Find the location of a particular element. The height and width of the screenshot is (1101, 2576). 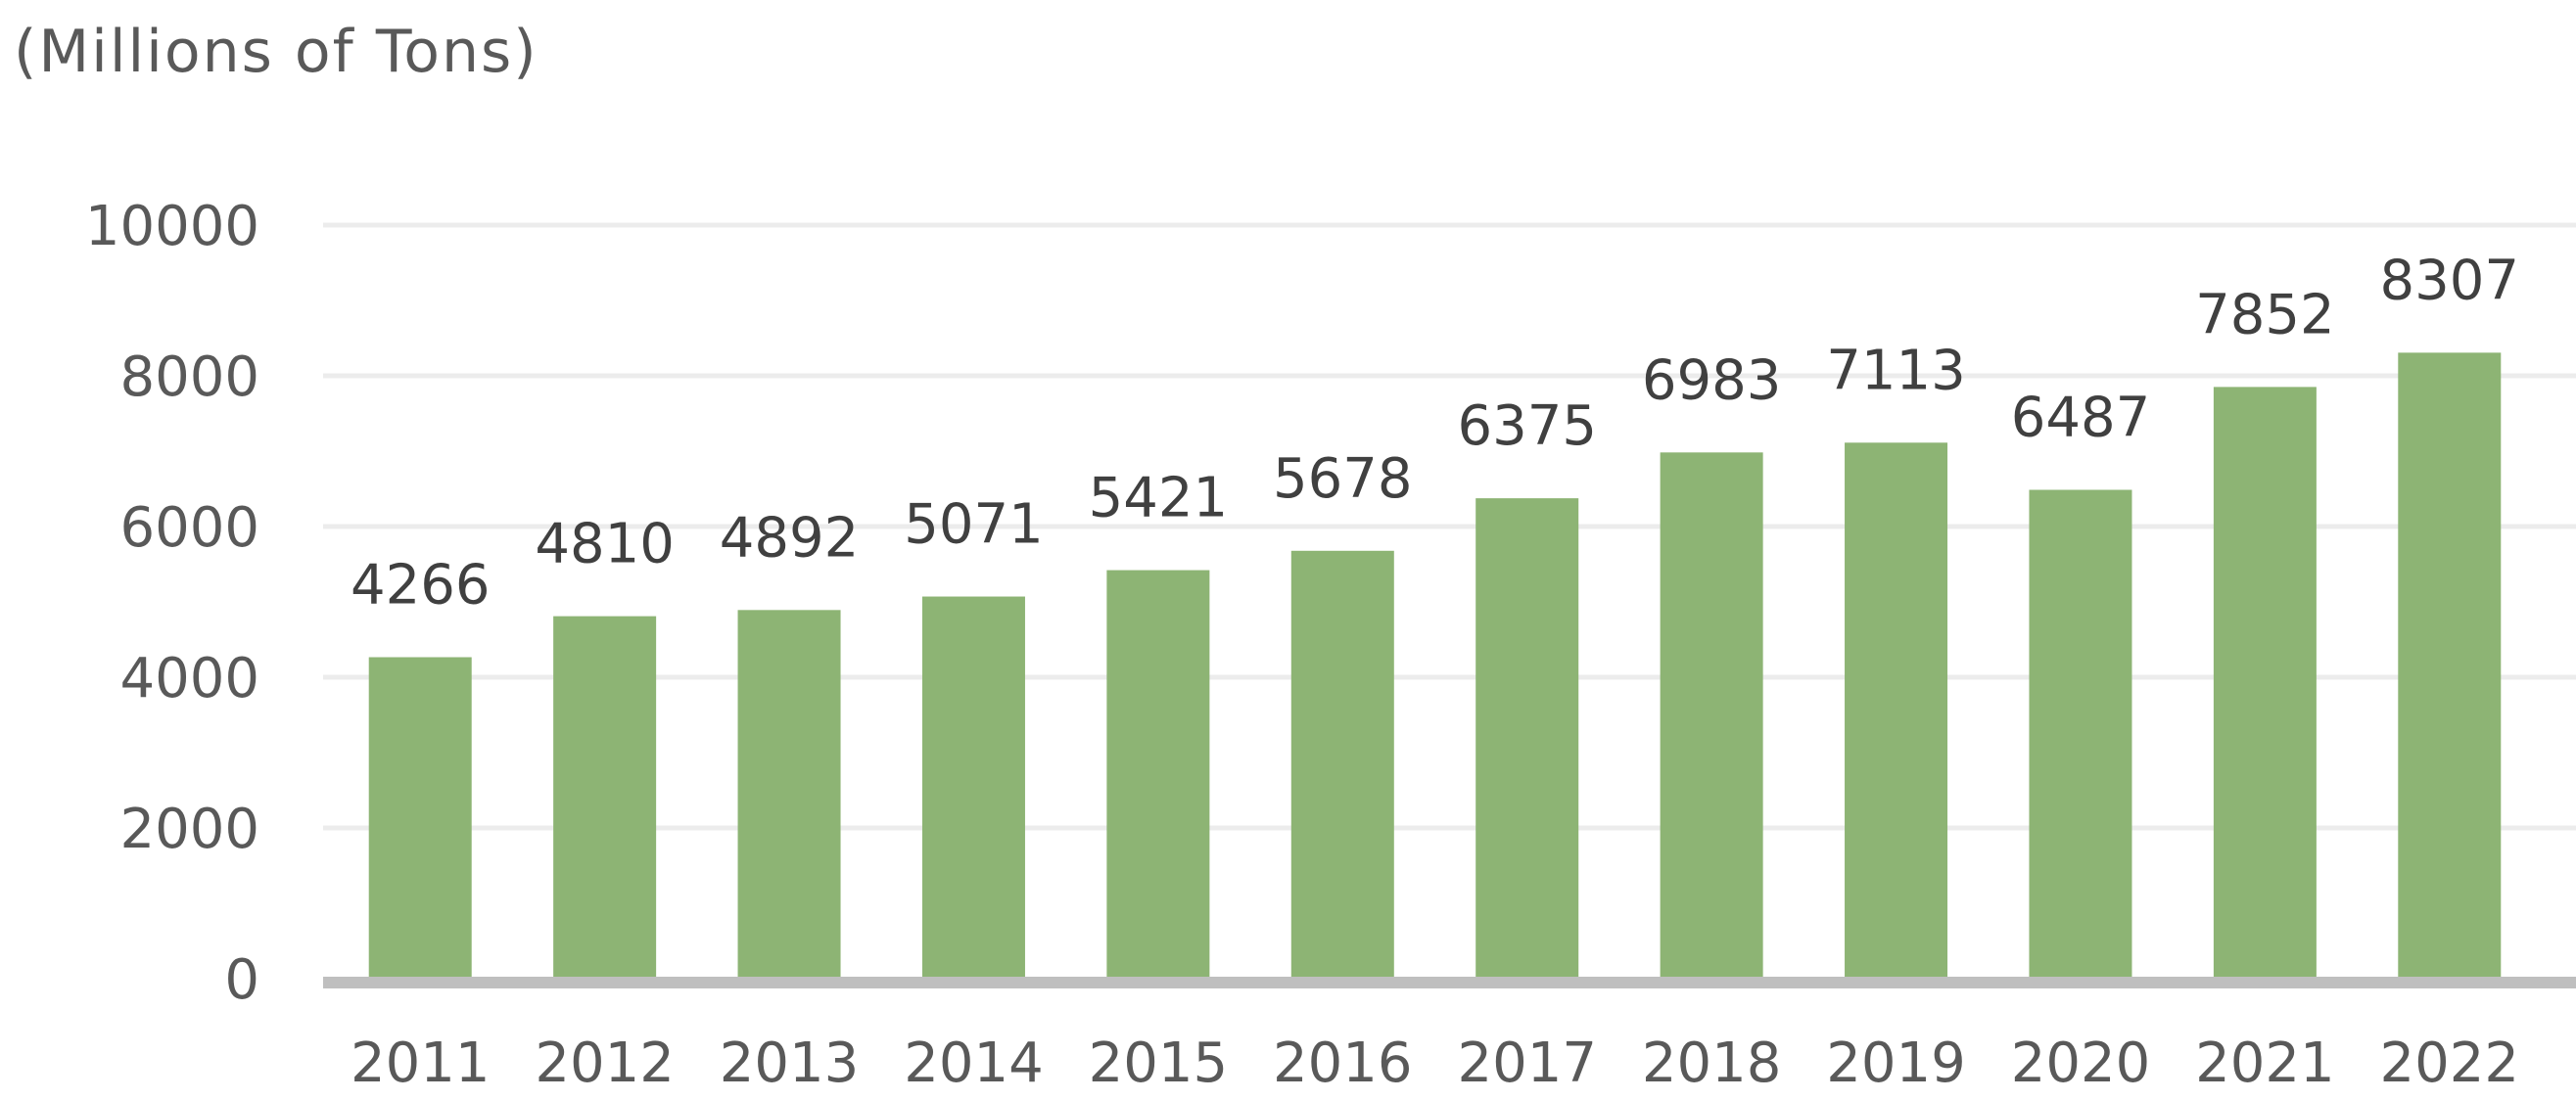

bar-2018 is located at coordinates (1712, 716).